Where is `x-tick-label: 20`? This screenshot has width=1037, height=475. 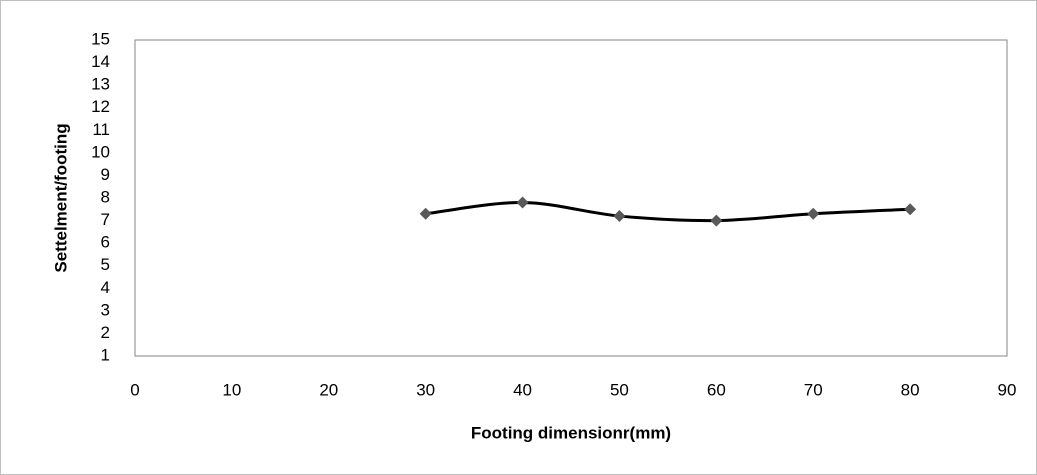
x-tick-label: 20 is located at coordinates (328, 389).